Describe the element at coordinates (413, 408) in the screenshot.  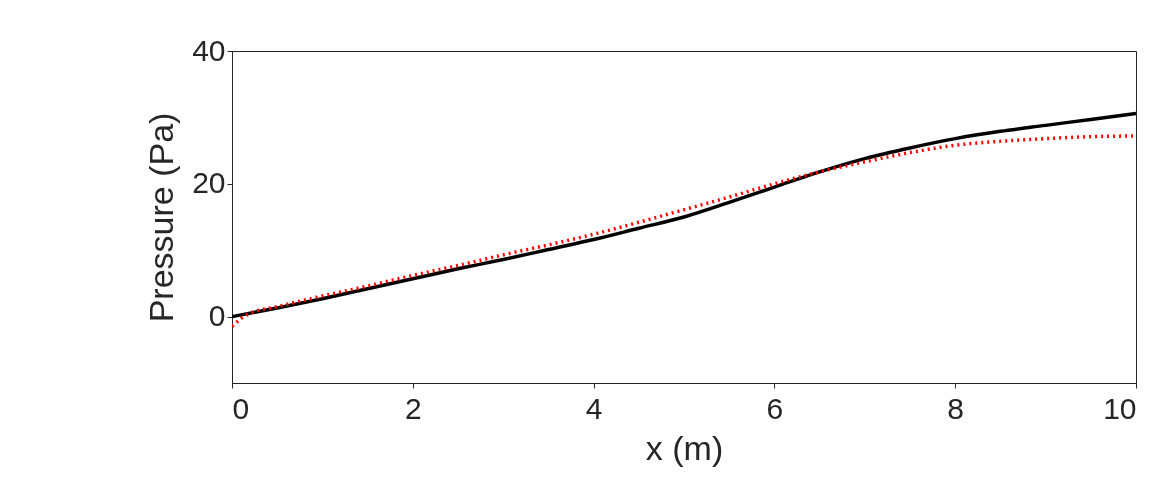
I see `x-tick-label: 2` at that location.